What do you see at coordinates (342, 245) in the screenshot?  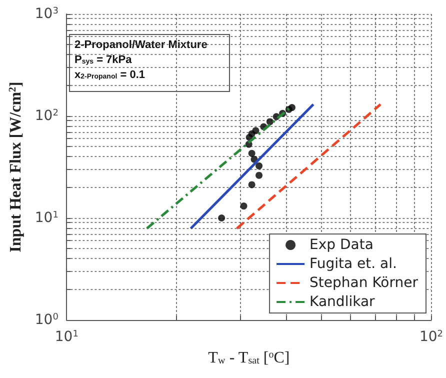 I see `legend-label: Exp Data` at bounding box center [342, 245].